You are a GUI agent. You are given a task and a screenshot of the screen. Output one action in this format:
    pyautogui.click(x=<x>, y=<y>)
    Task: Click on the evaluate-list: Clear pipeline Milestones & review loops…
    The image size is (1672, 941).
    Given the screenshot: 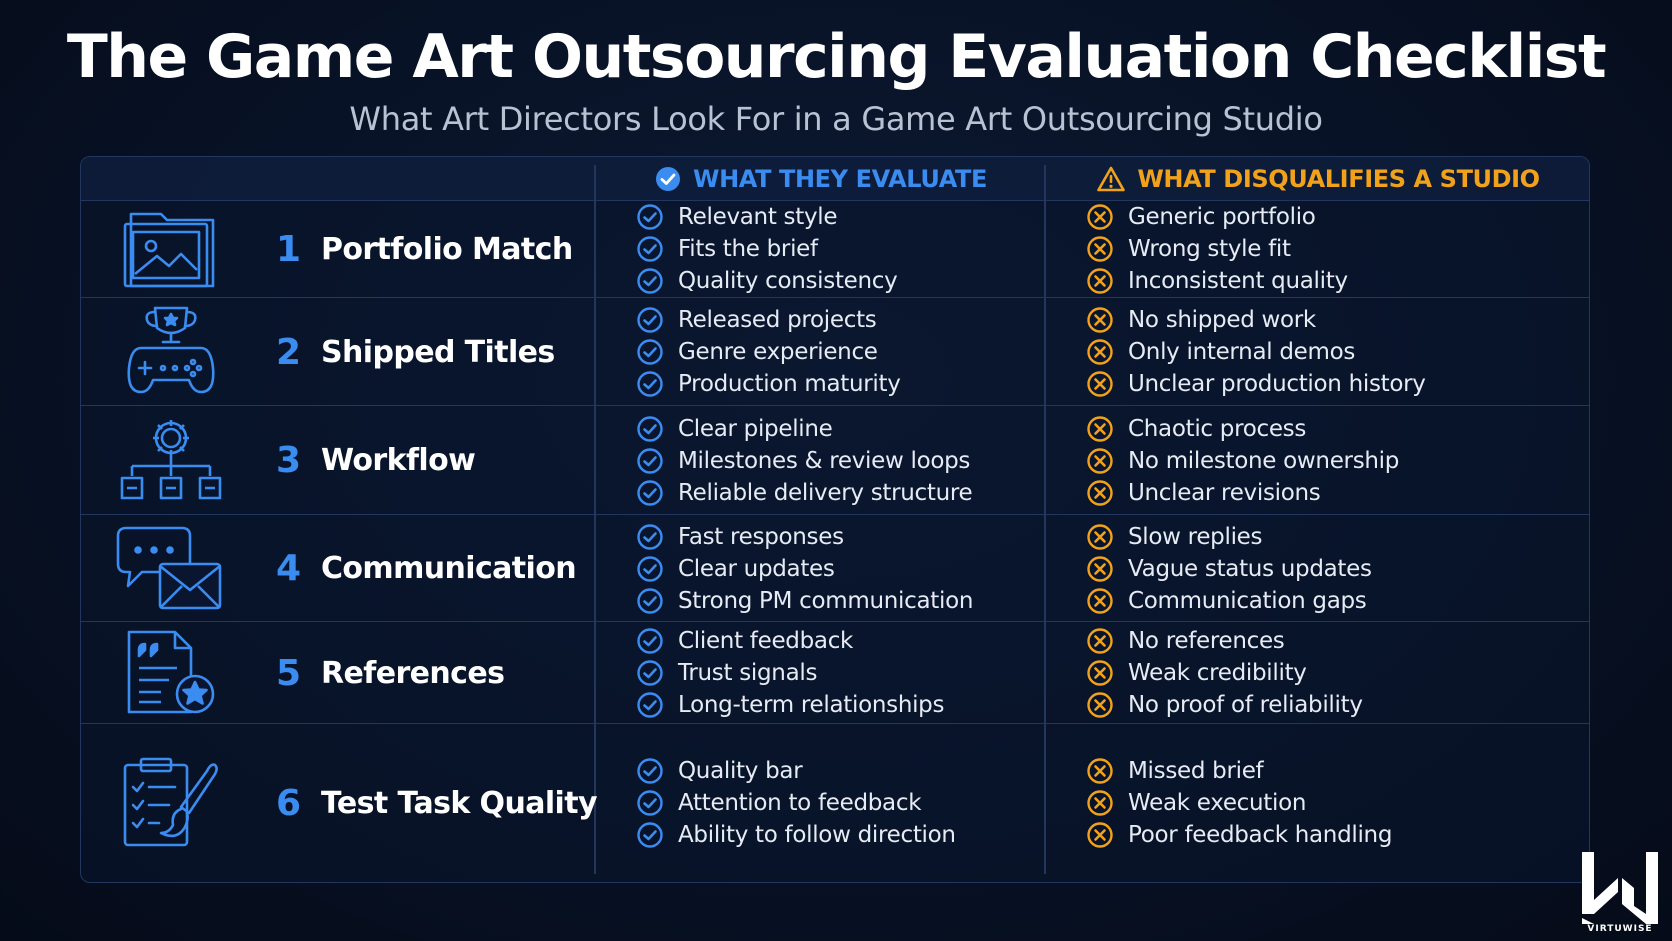 What is the action you would take?
    pyautogui.click(x=836, y=460)
    